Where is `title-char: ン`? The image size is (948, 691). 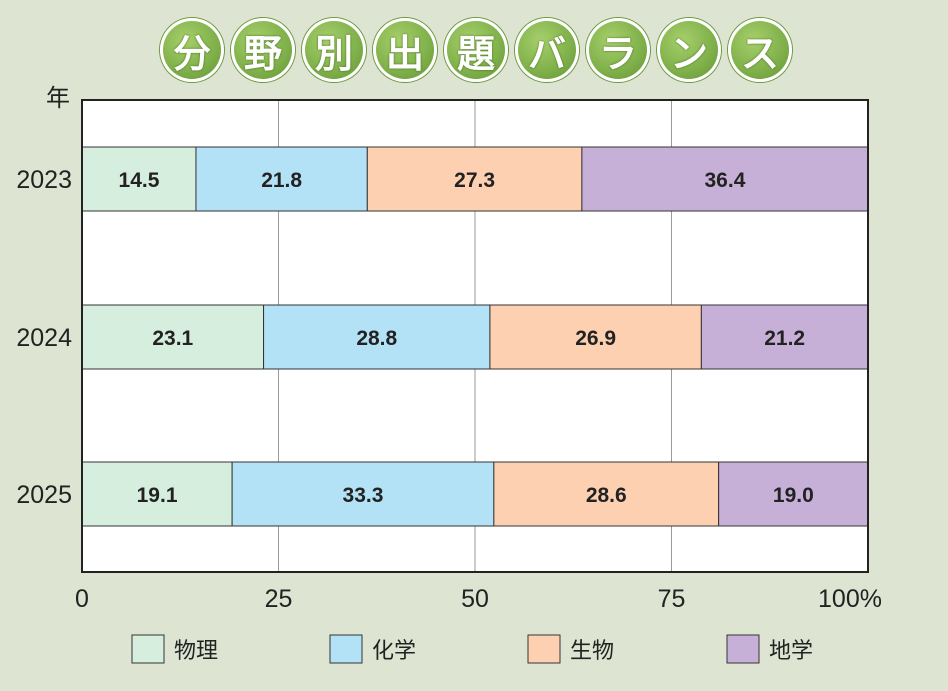 title-char: ン is located at coordinates (689, 50).